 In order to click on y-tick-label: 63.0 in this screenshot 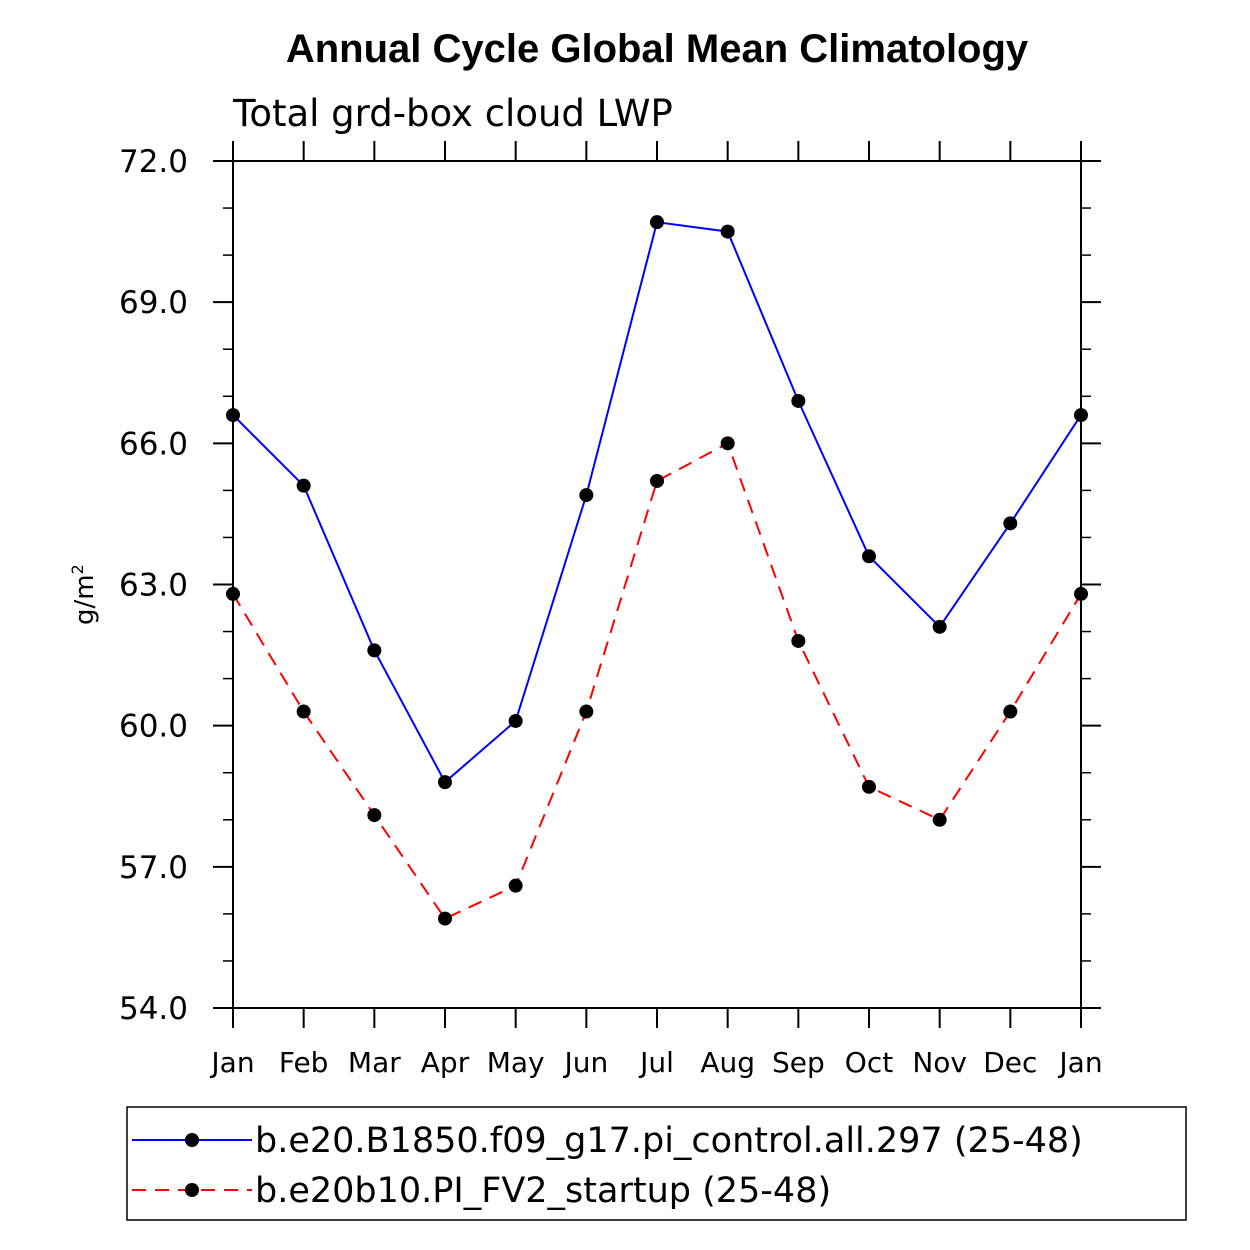, I will do `click(153, 586)`.